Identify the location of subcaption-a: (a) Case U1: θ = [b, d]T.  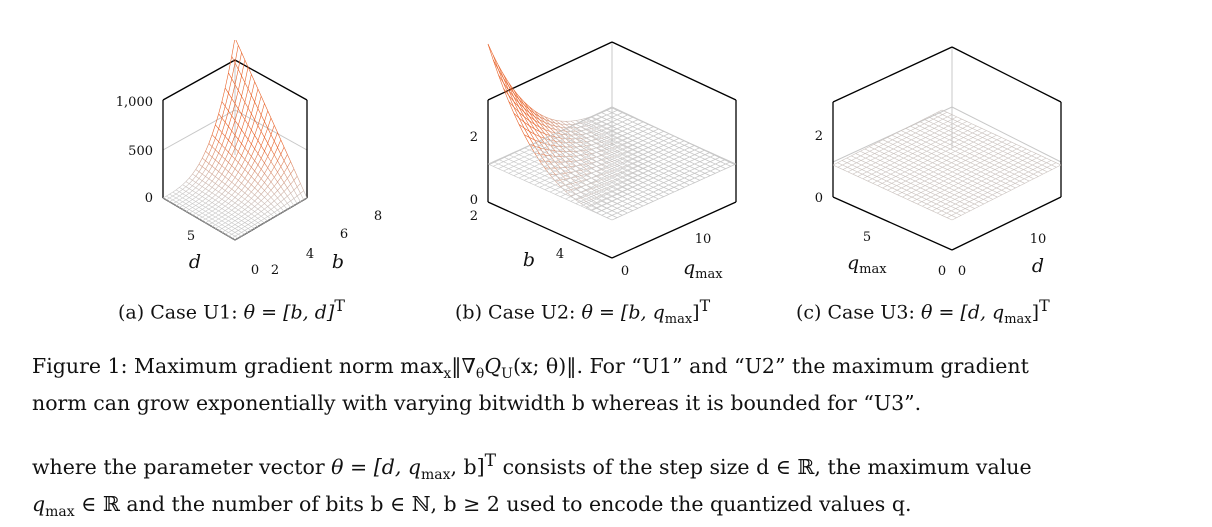
(231, 309).